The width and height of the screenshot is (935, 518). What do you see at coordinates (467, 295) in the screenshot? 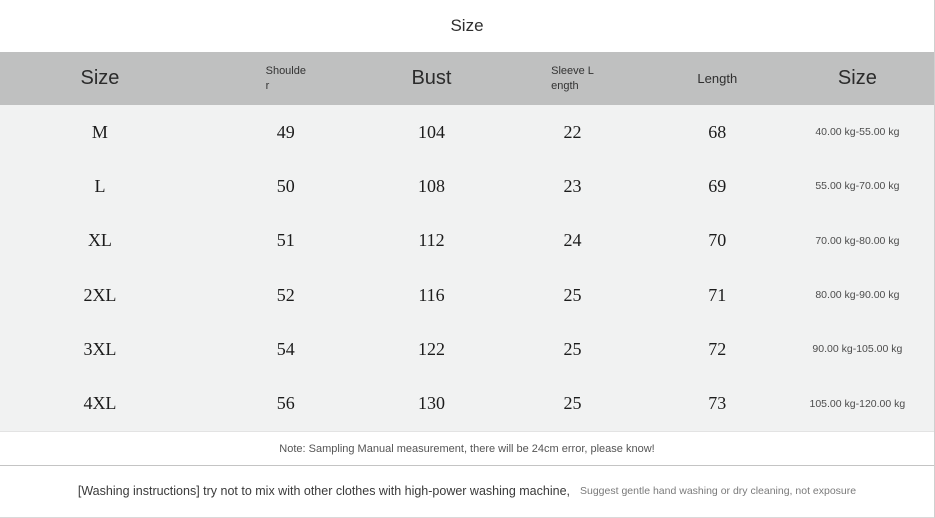
I see `table-row-2xl: 2XL 52 116 25 71 80.00 kg-90.00 kg` at bounding box center [467, 295].